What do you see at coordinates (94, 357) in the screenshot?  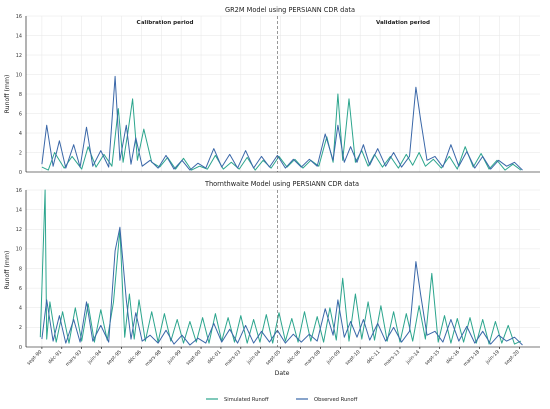 I see `x-tick-label: juin-94` at bounding box center [94, 357].